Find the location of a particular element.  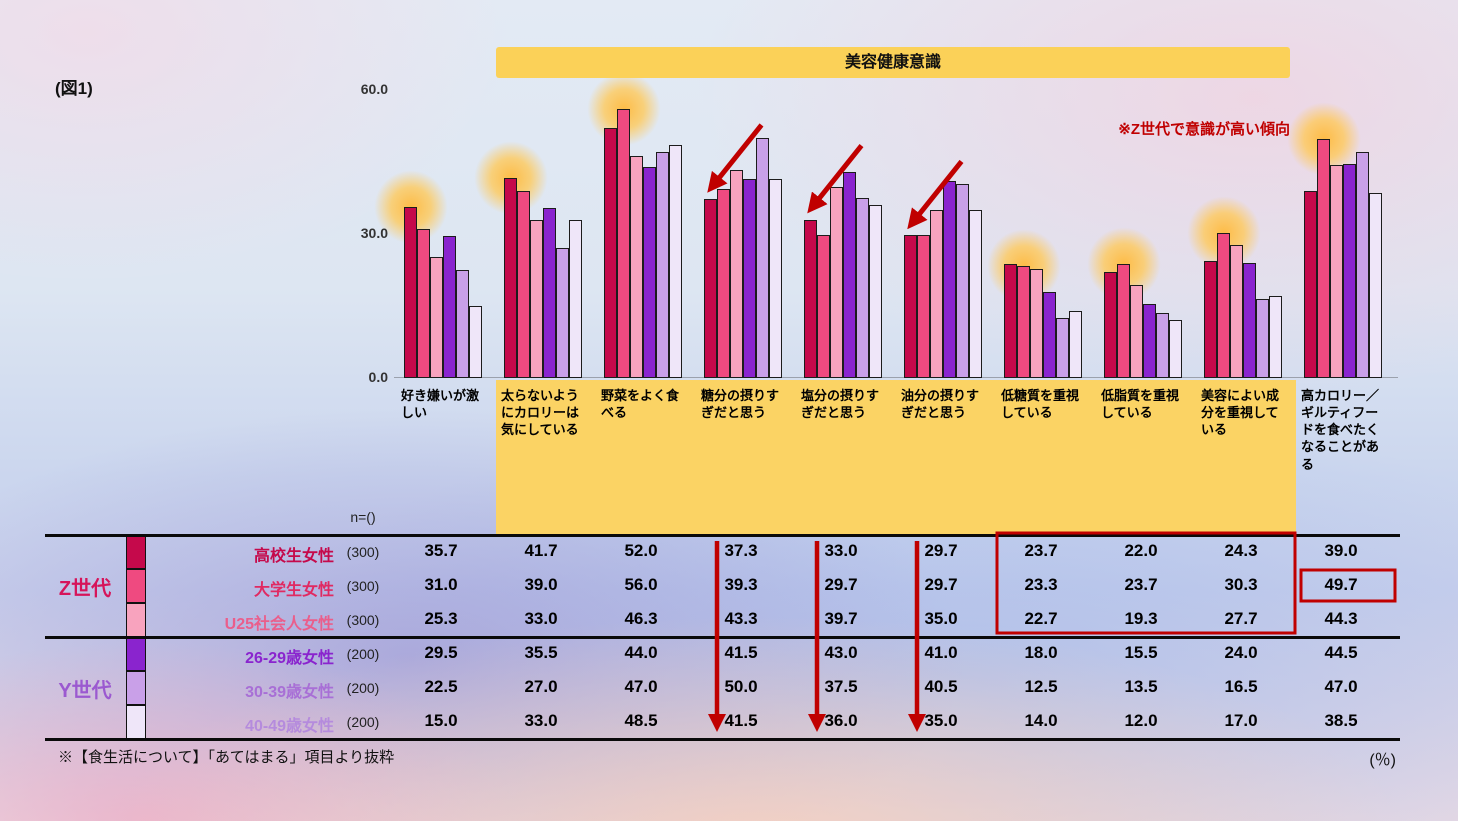

value-cell: 46.3 is located at coordinates (641, 618).